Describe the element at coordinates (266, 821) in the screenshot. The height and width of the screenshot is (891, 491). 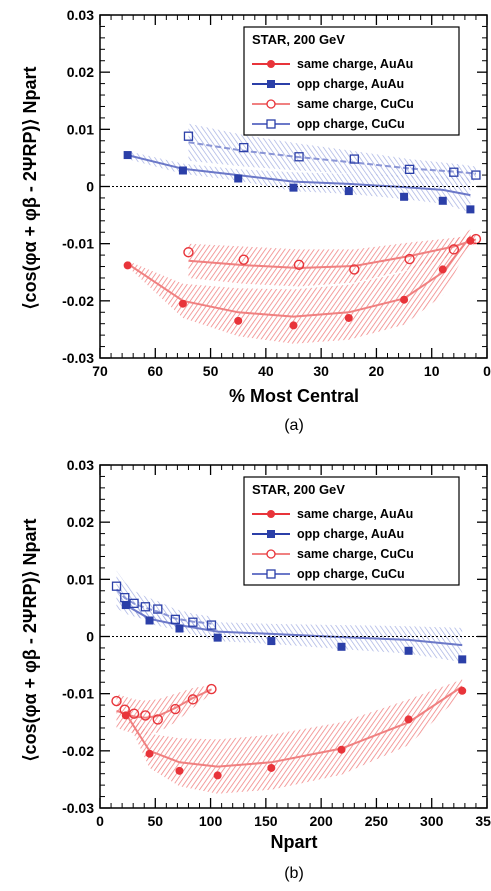
I see `xtick-label: 150` at that location.